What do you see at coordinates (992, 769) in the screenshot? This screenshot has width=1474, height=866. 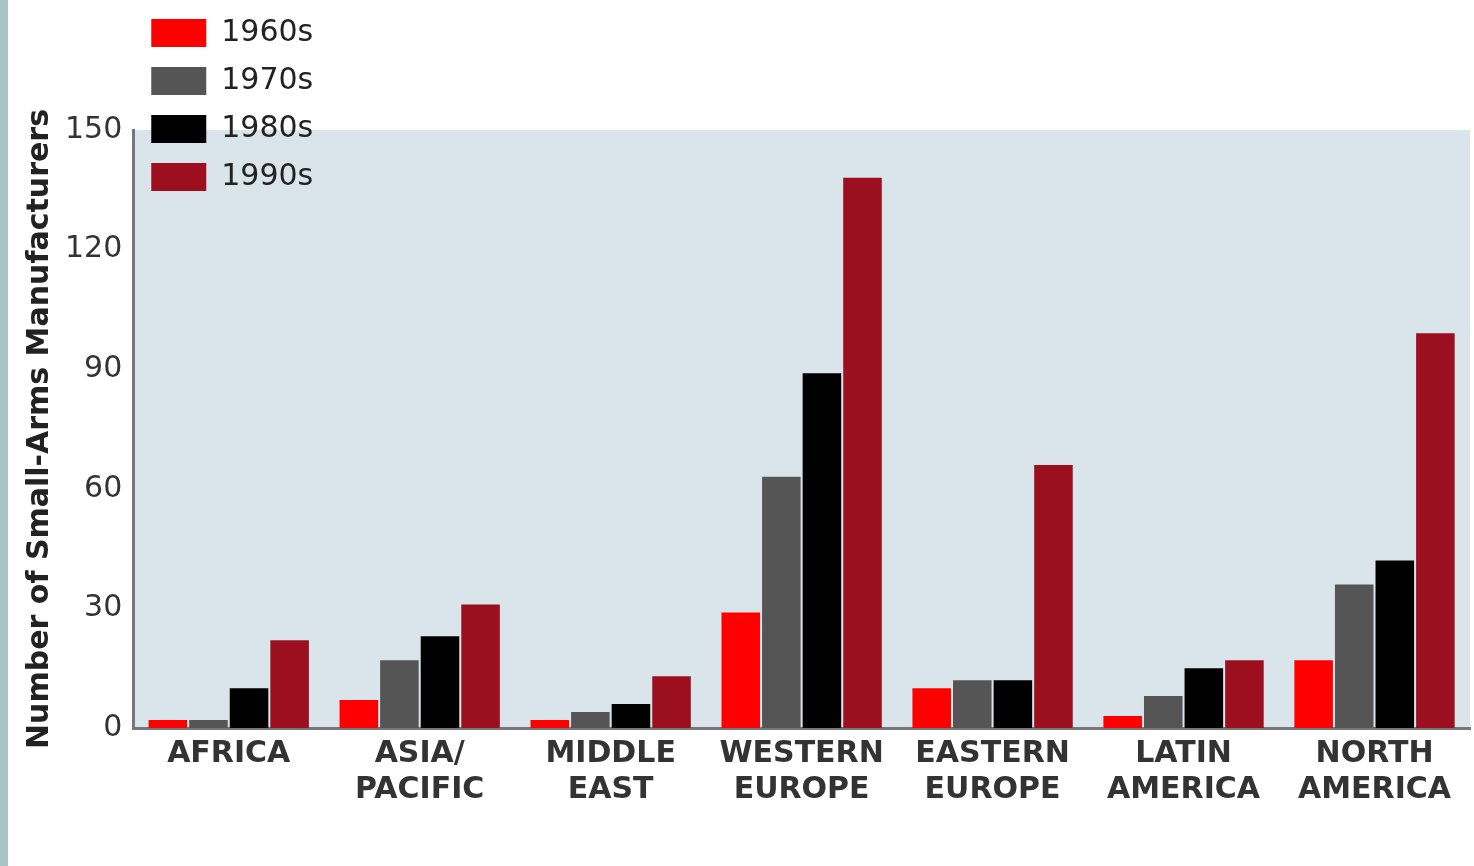 I see `x-tick-label: EASTERN EUROPE` at bounding box center [992, 769].